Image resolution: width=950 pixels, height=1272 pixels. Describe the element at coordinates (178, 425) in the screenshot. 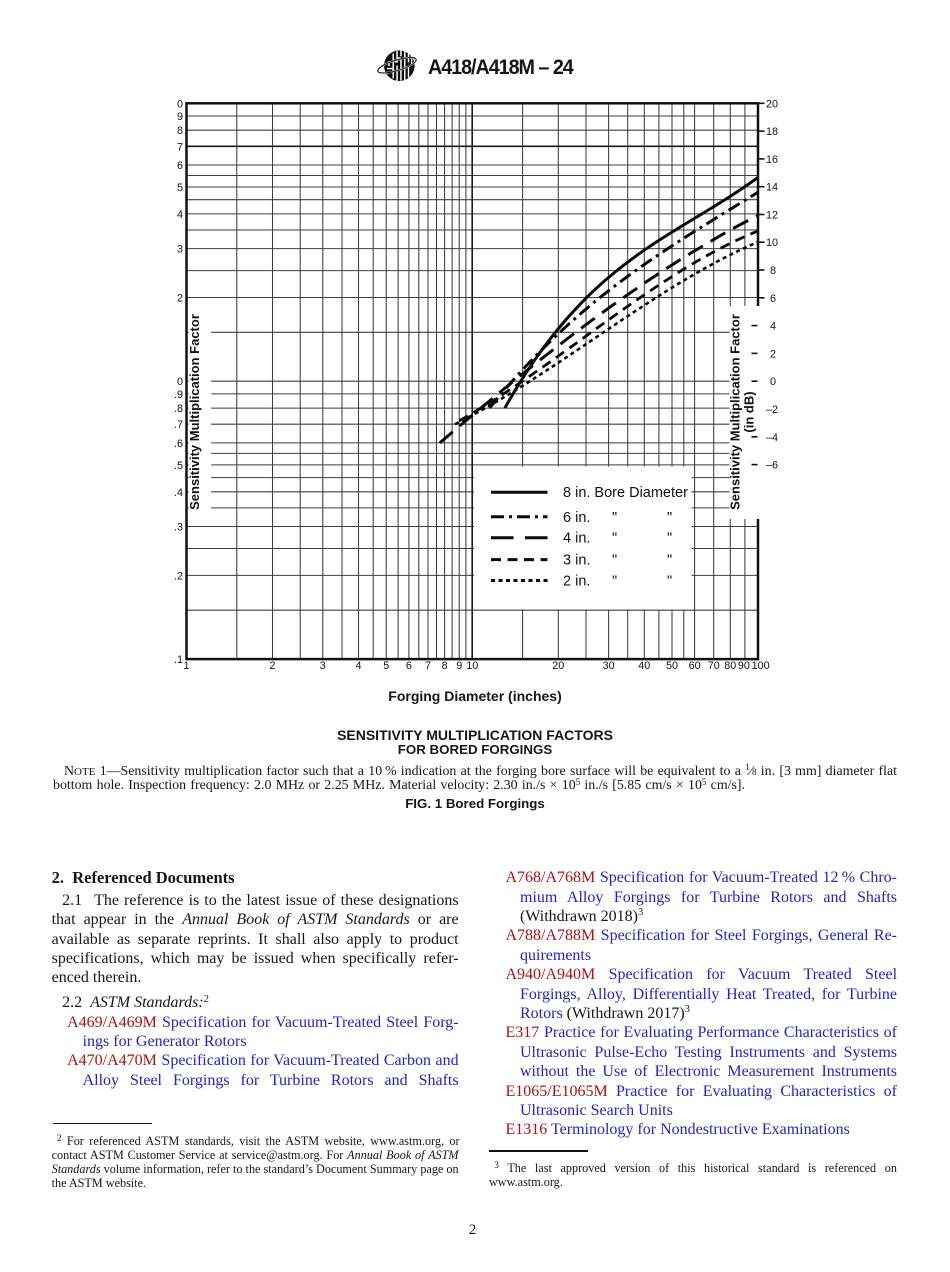

I see `svg-text: .7` at that location.